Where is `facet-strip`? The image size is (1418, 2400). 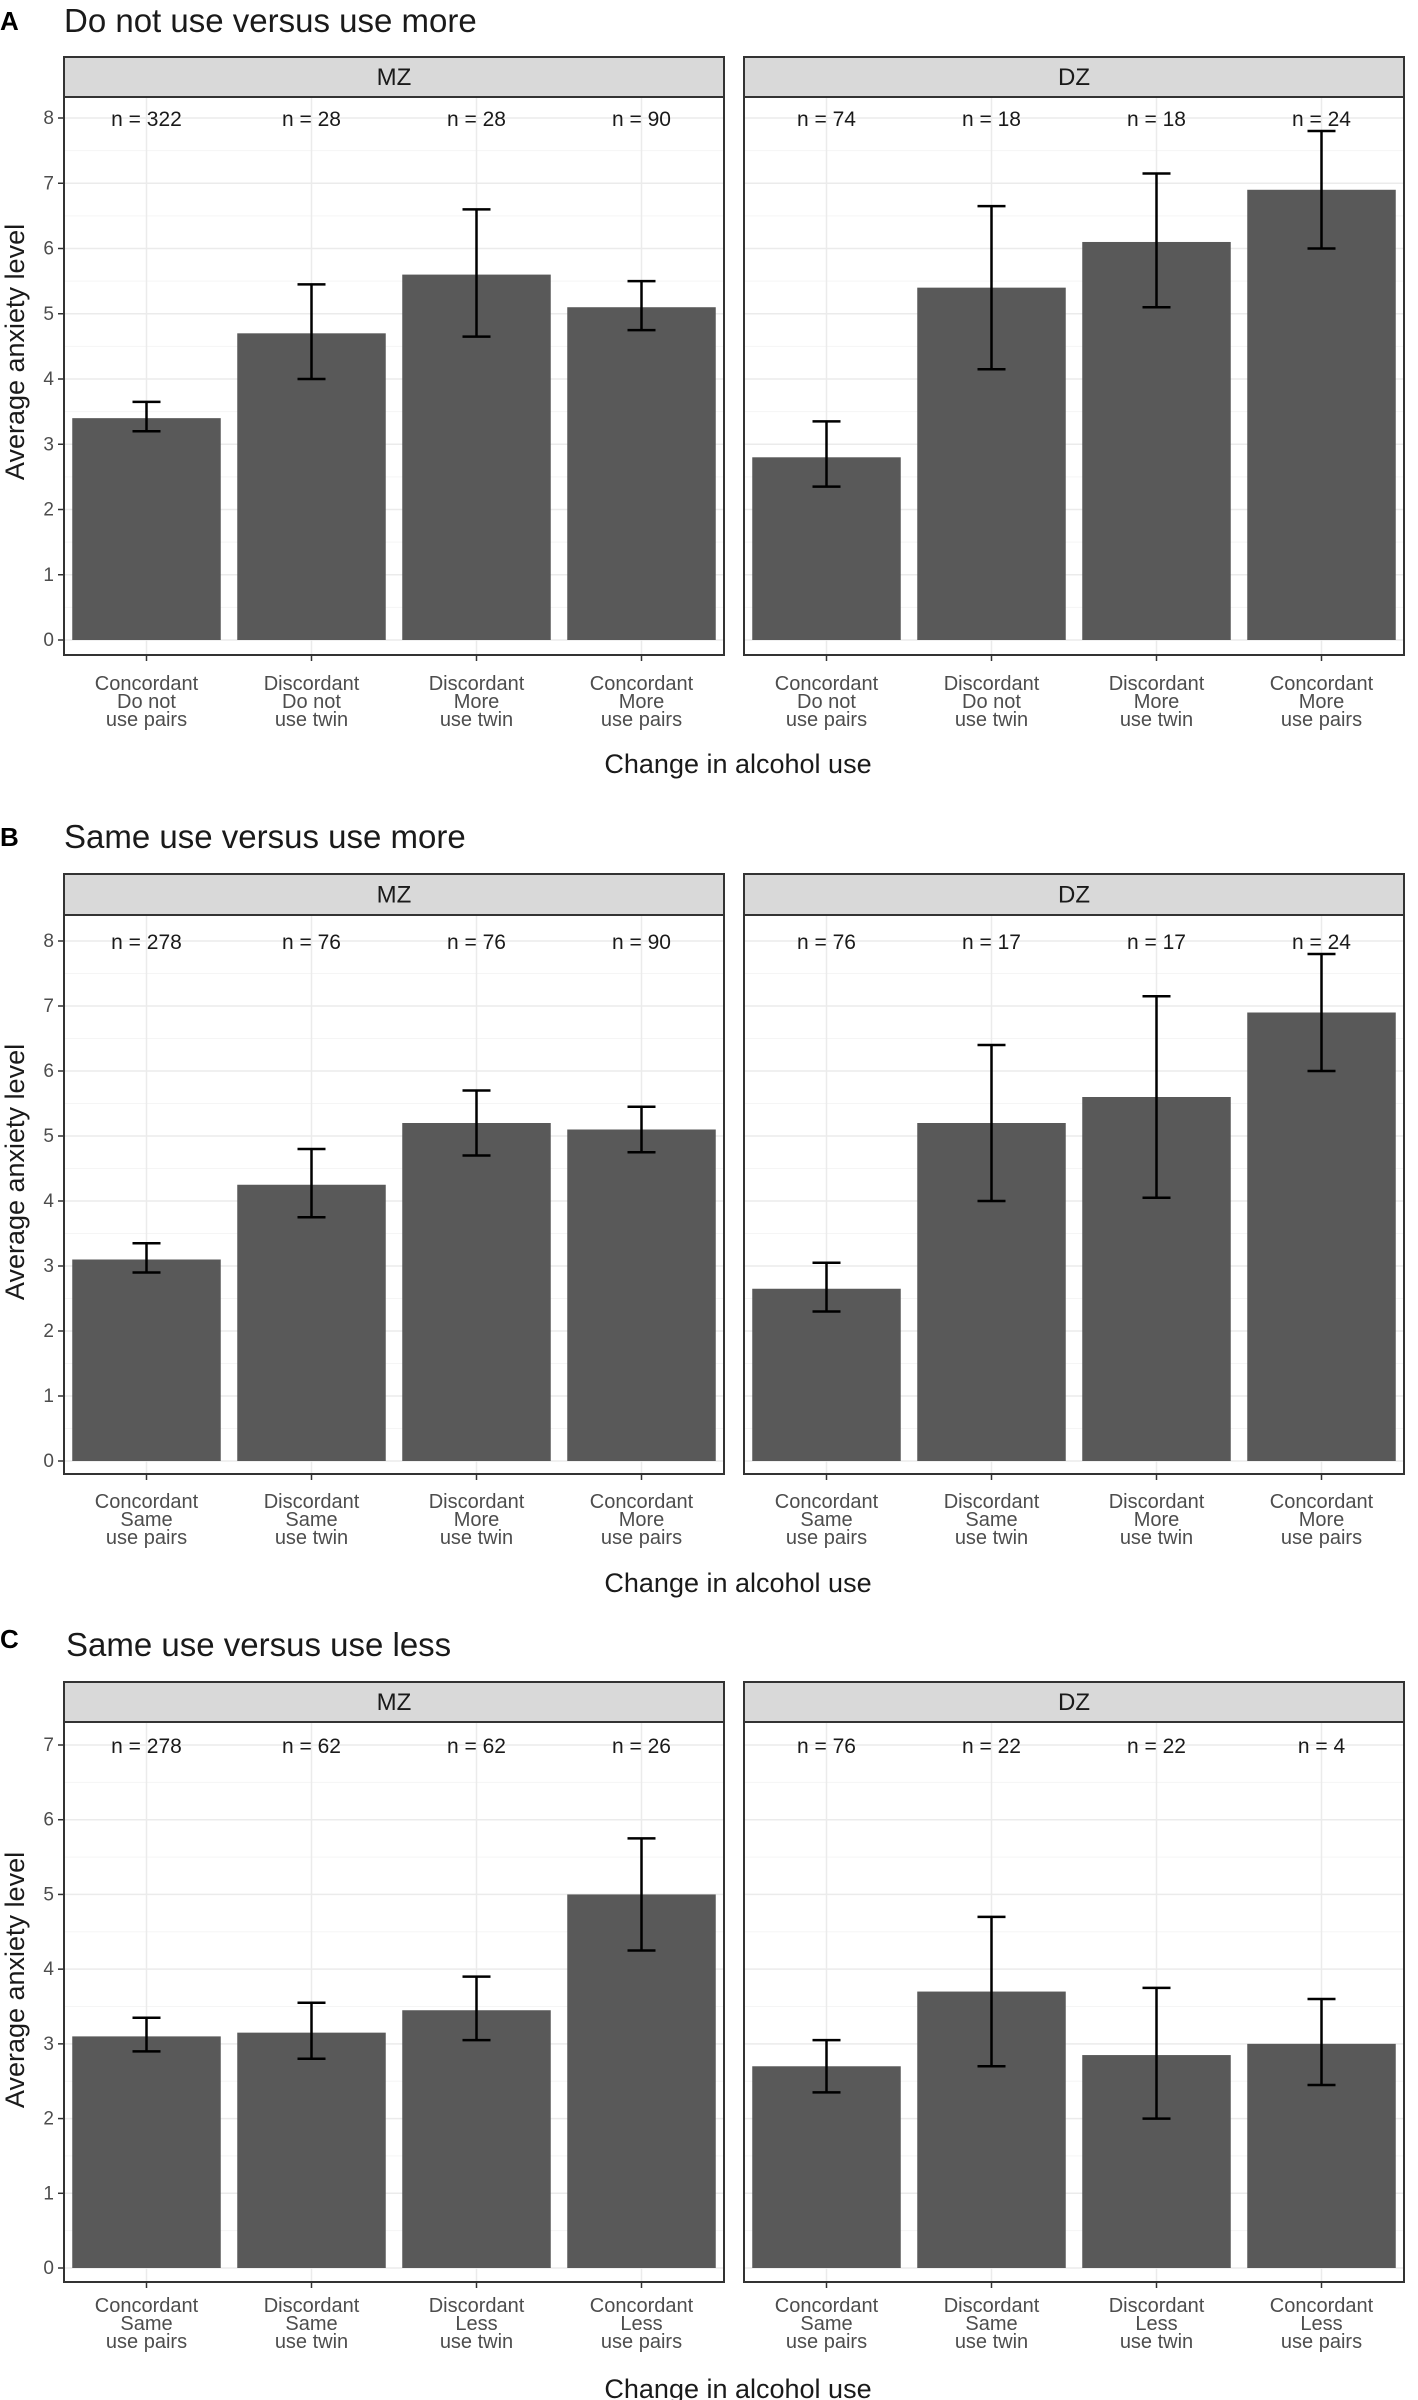
facet-strip is located at coordinates (394, 1702).